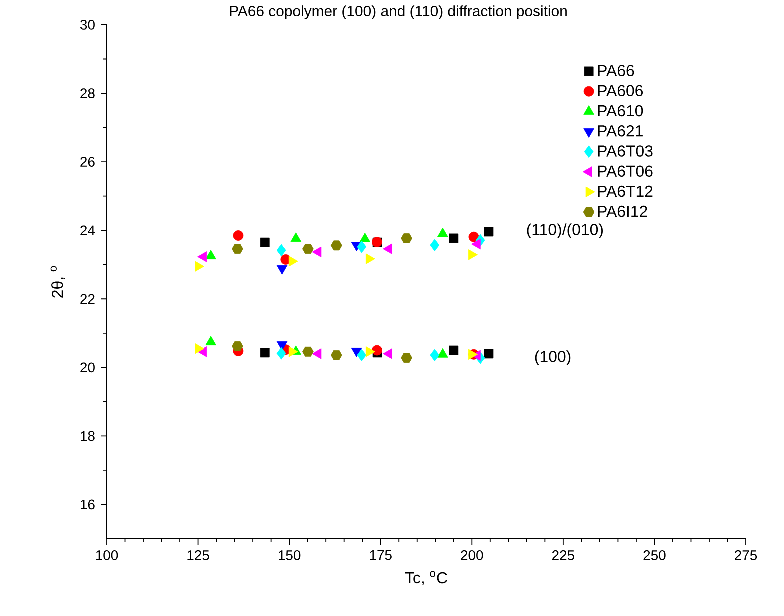  I want to click on x-tick-label: 250, so click(655, 555).